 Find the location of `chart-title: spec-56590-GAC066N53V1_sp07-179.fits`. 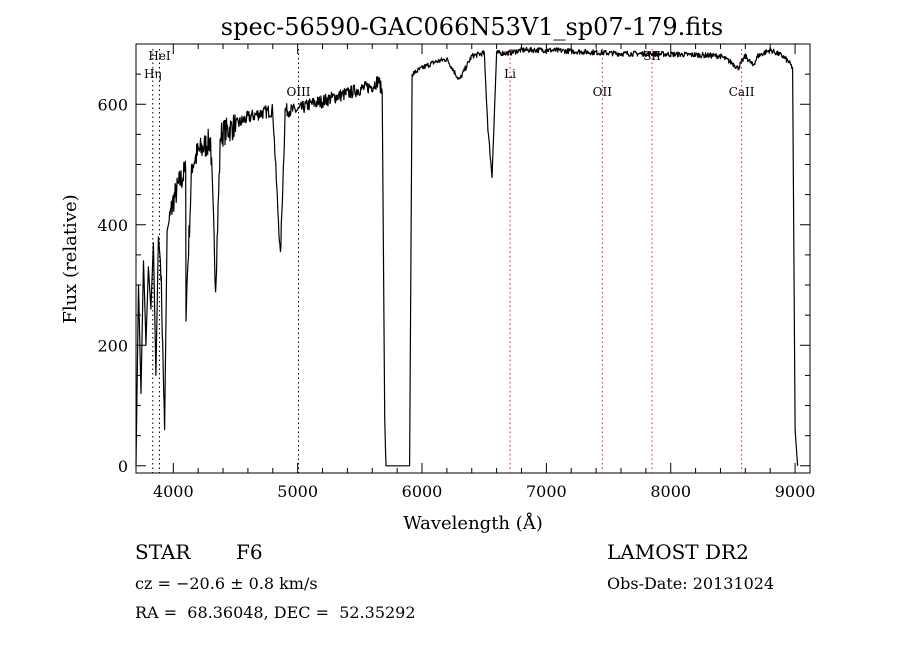

chart-title: spec-56590-GAC066N53V1_sp07-179.fits is located at coordinates (472, 27).